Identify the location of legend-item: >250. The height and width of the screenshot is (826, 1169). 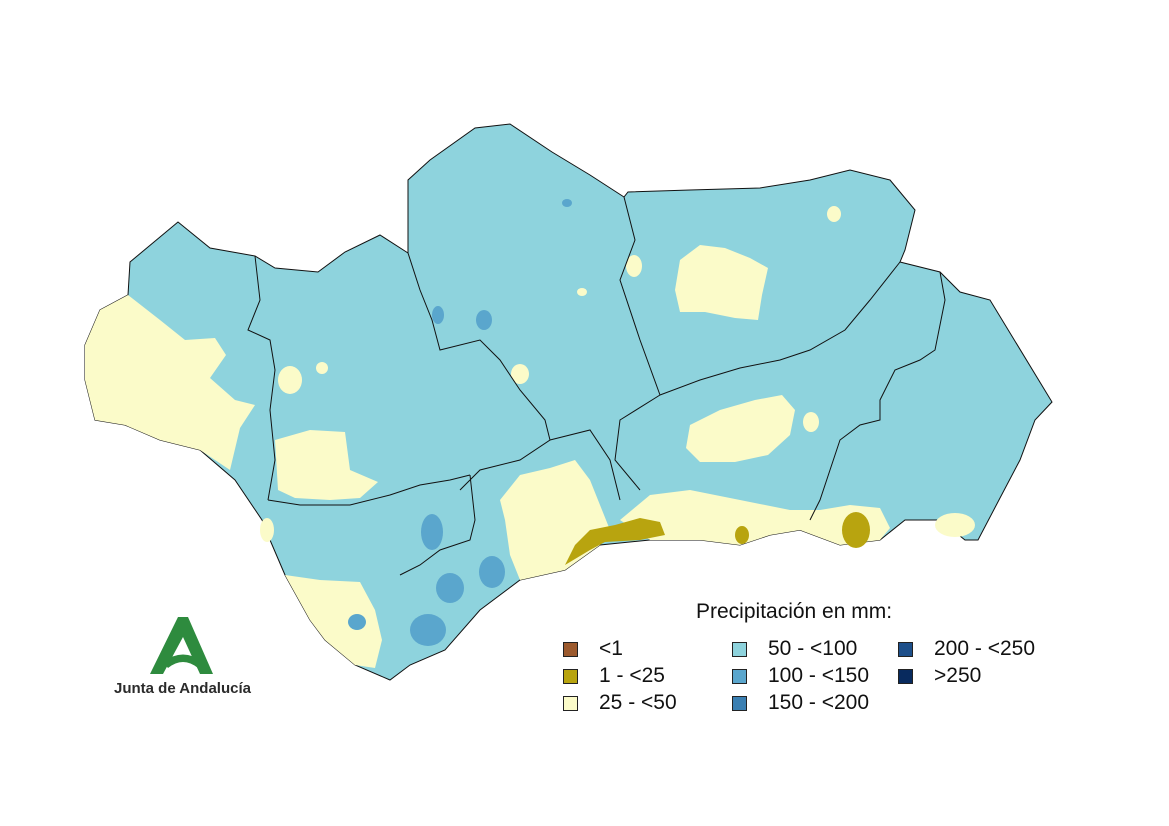
(939, 676).